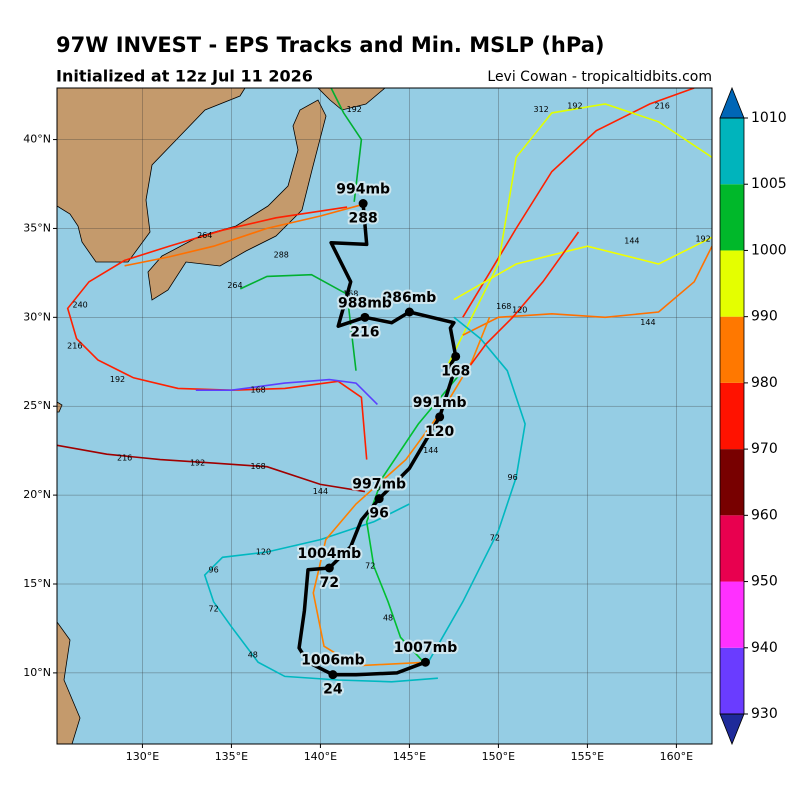 This screenshot has height=800, width=800. What do you see at coordinates (231, 756) in the screenshot?
I see `x-tick-label: 135°E` at bounding box center [231, 756].